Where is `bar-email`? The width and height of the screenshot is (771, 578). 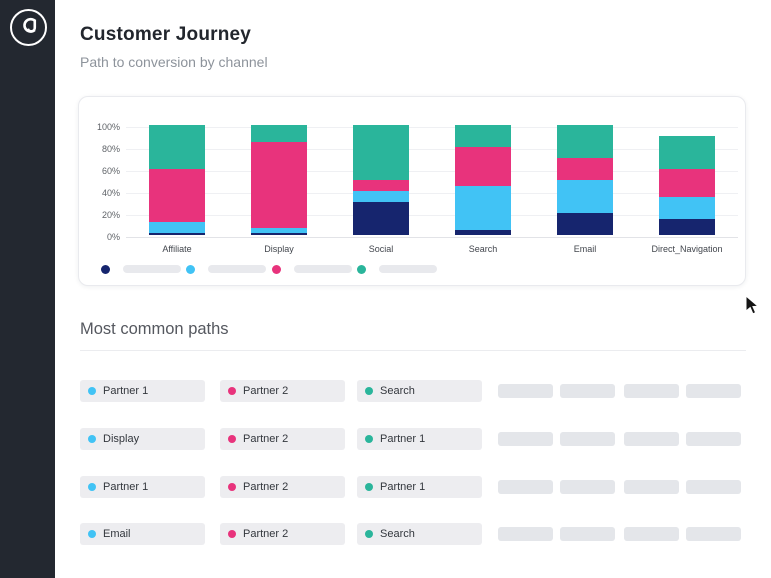
bar-email is located at coordinates (585, 180).